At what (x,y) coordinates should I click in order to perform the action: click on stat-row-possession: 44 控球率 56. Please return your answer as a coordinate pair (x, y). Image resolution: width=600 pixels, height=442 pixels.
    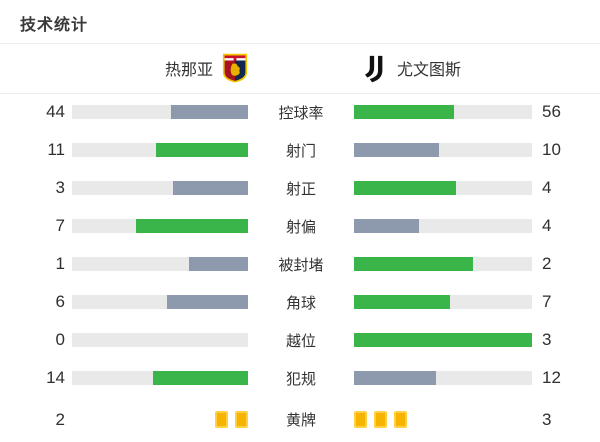
    Looking at the image, I should click on (300, 112).